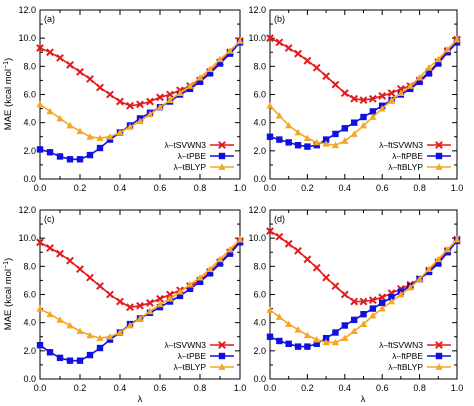 This screenshot has width=474, height=406. What do you see at coordinates (363, 399) in the screenshot?
I see `x-axis-title: λ` at bounding box center [363, 399].